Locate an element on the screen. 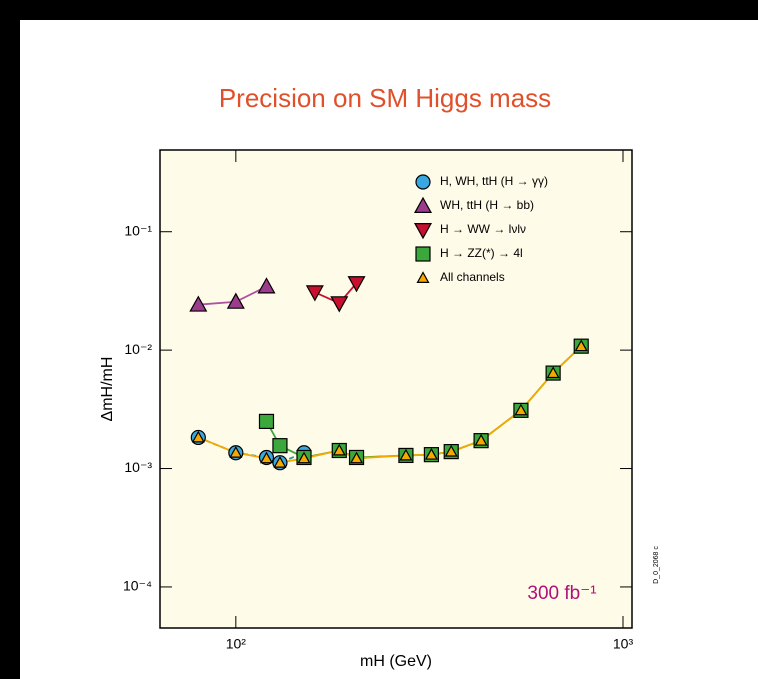  legend-label: All channels is located at coordinates (472, 277).